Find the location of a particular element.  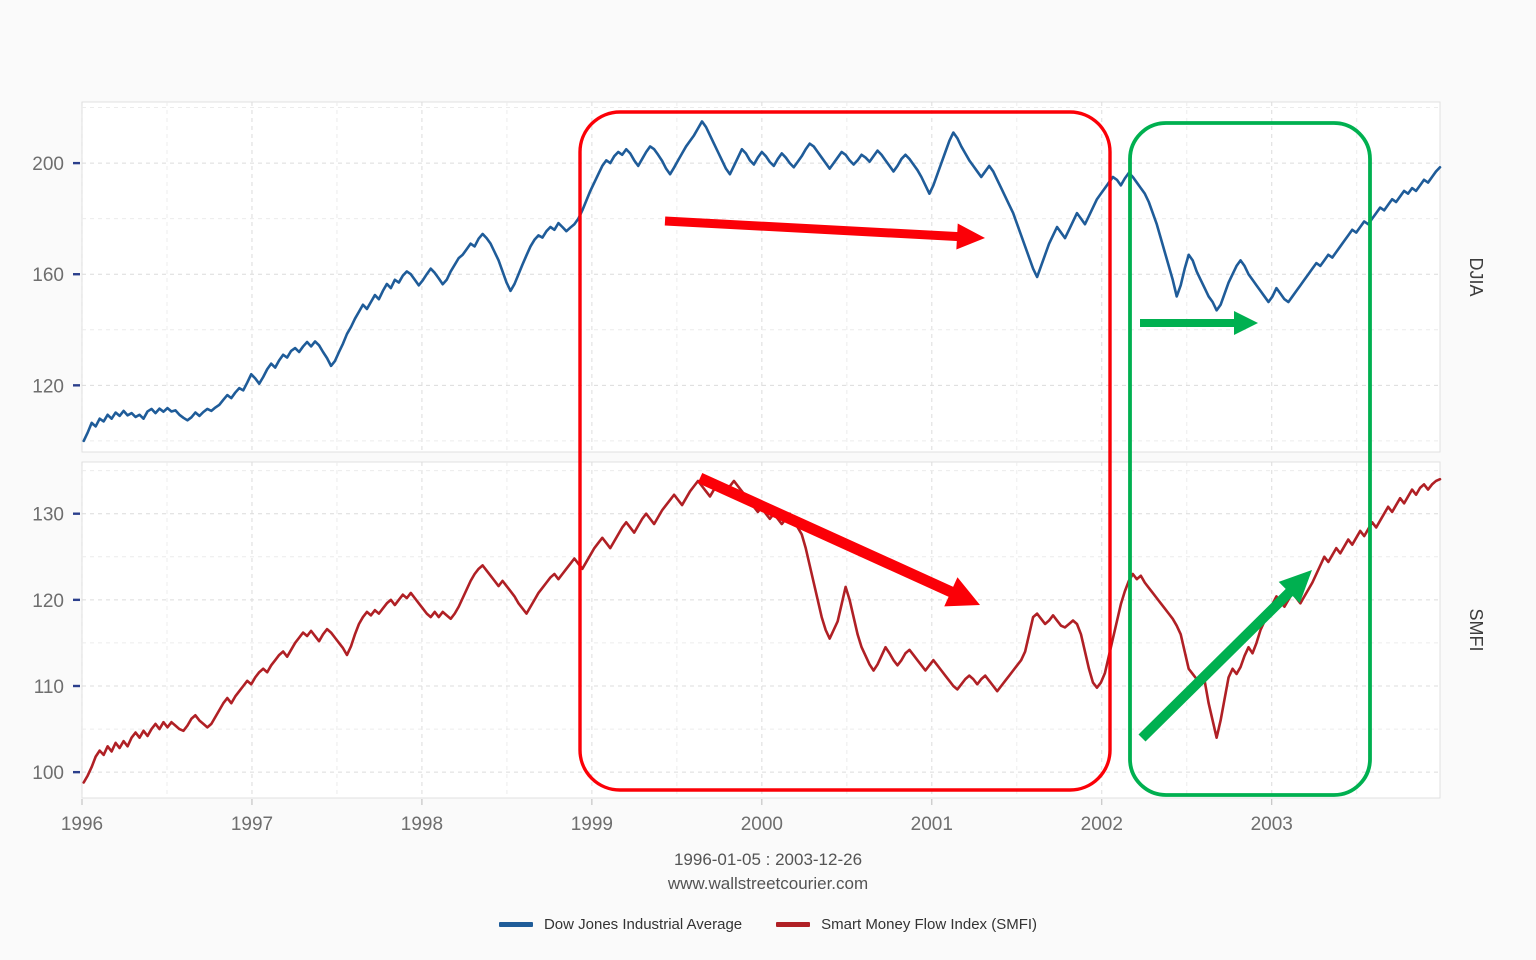

annotation-djia-green-arrow is located at coordinates (1199, 323).